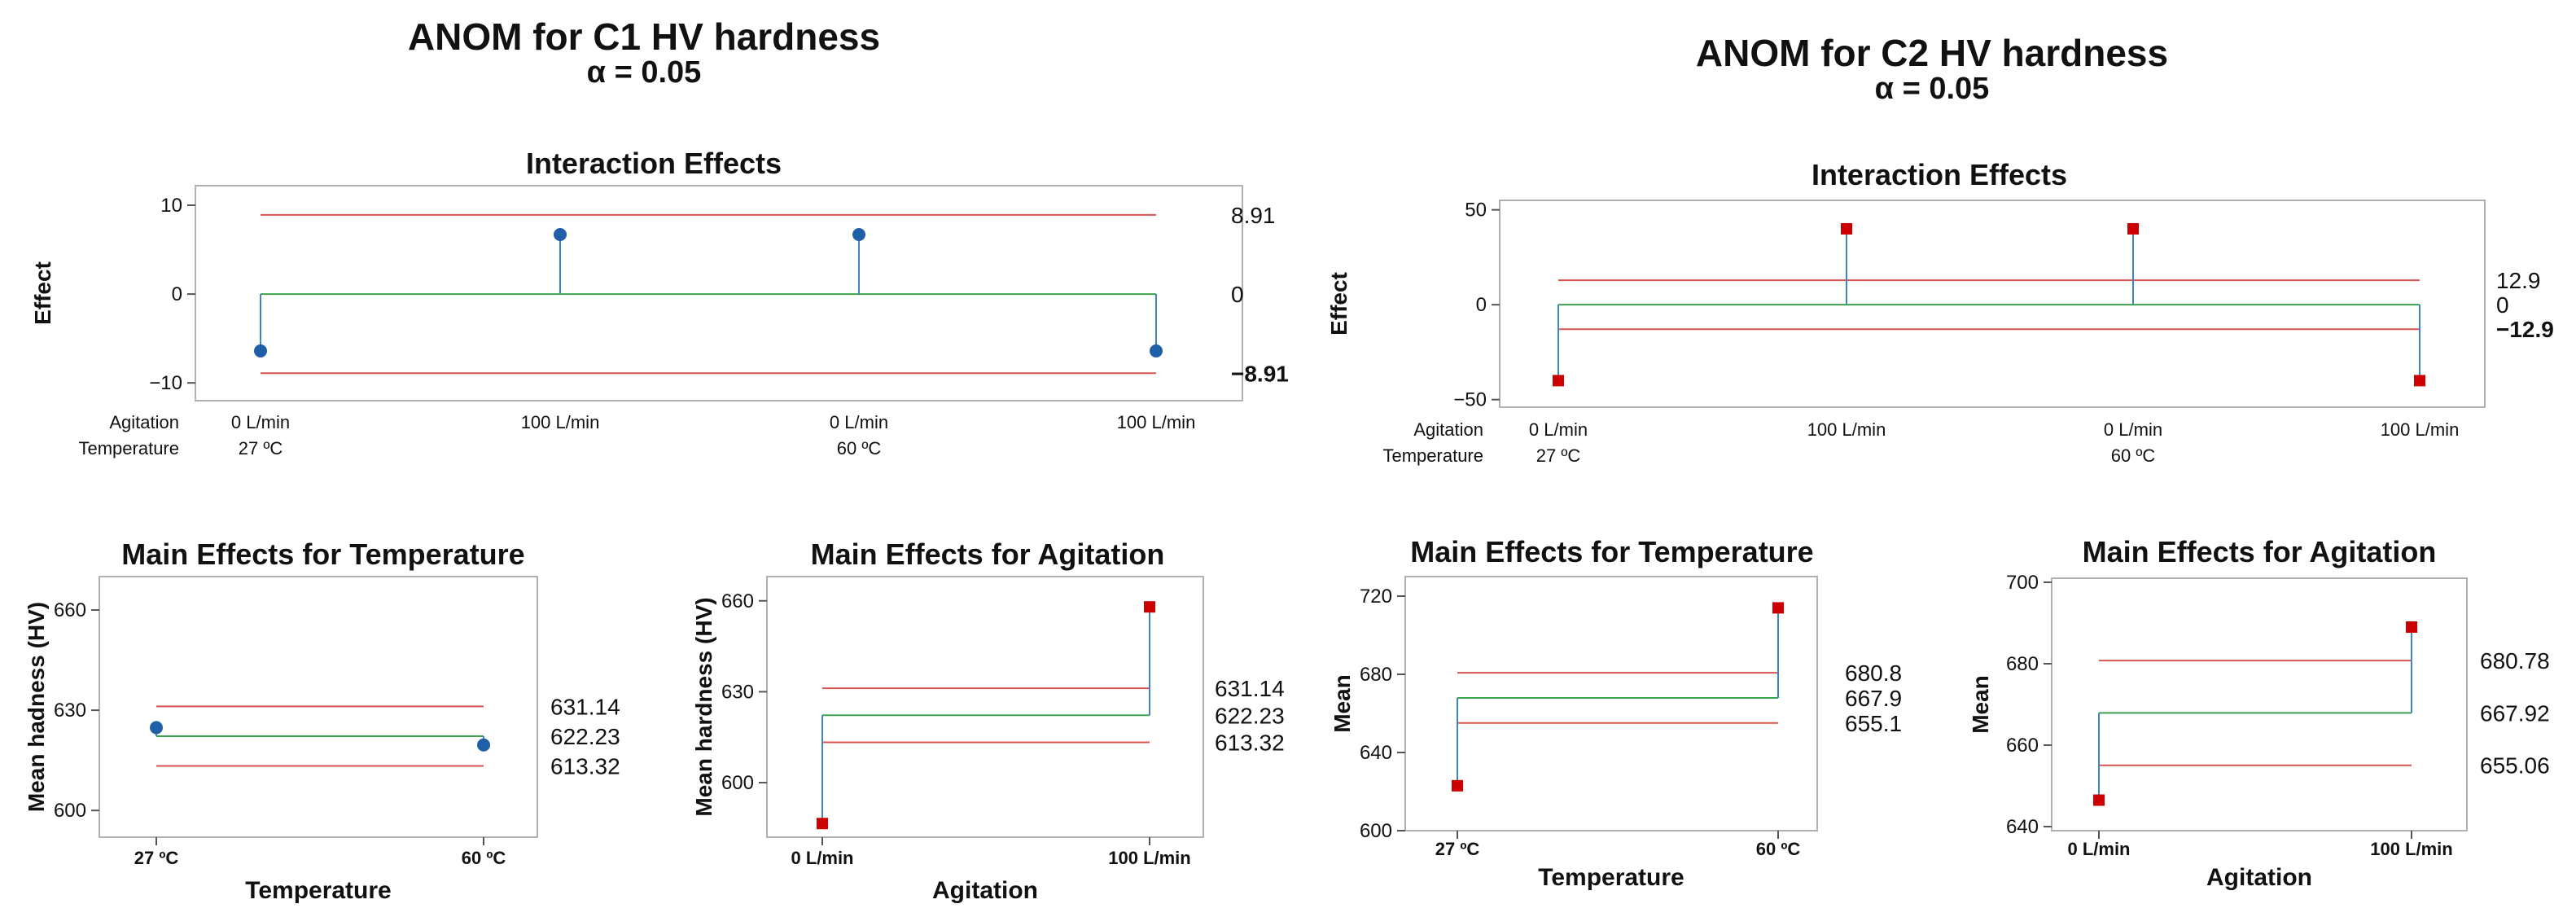  Describe the element at coordinates (1253, 215) in the screenshot. I see `limit-label: 8.91` at that location.